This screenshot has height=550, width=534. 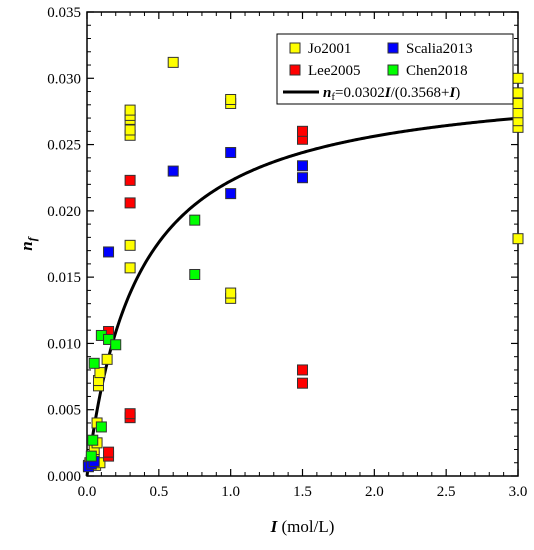 I want to click on y-axis-subscript: f, so click(x=32, y=238).